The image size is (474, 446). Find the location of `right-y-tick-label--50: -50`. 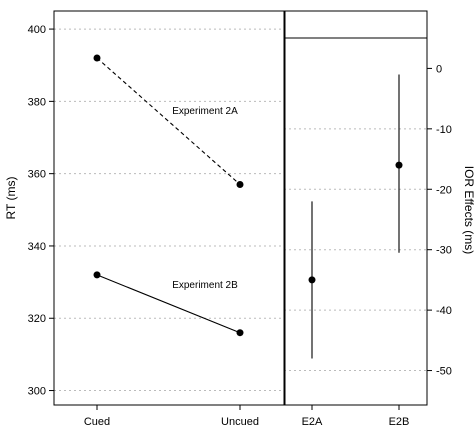

right-y-tick-label--50: -50 is located at coordinates (444, 372).